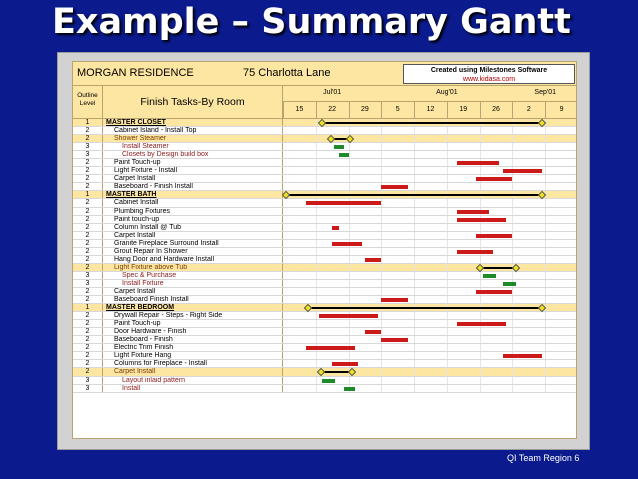 The width and height of the screenshot is (638, 479). Describe the element at coordinates (324, 219) in the screenshot. I see `task-row: 2 Paint touch-up` at that location.